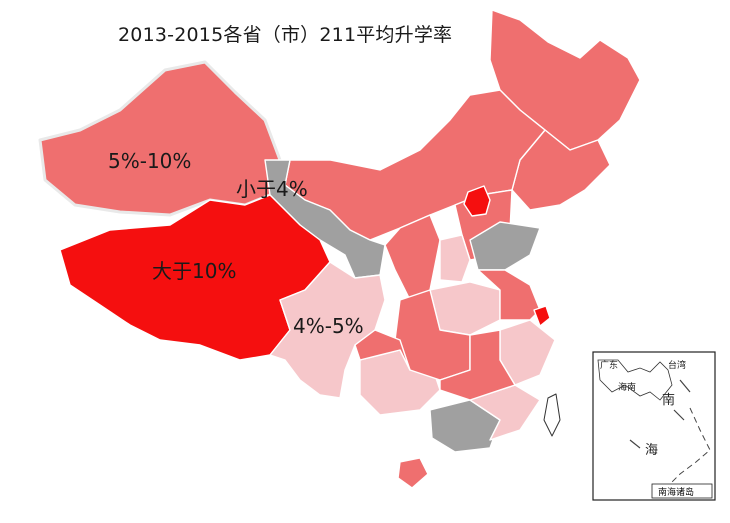 Image resolution: width=730 pixels, height=523 pixels. What do you see at coordinates (609, 365) in the screenshot?
I see `inset-place-1: 广东` at bounding box center [609, 365].